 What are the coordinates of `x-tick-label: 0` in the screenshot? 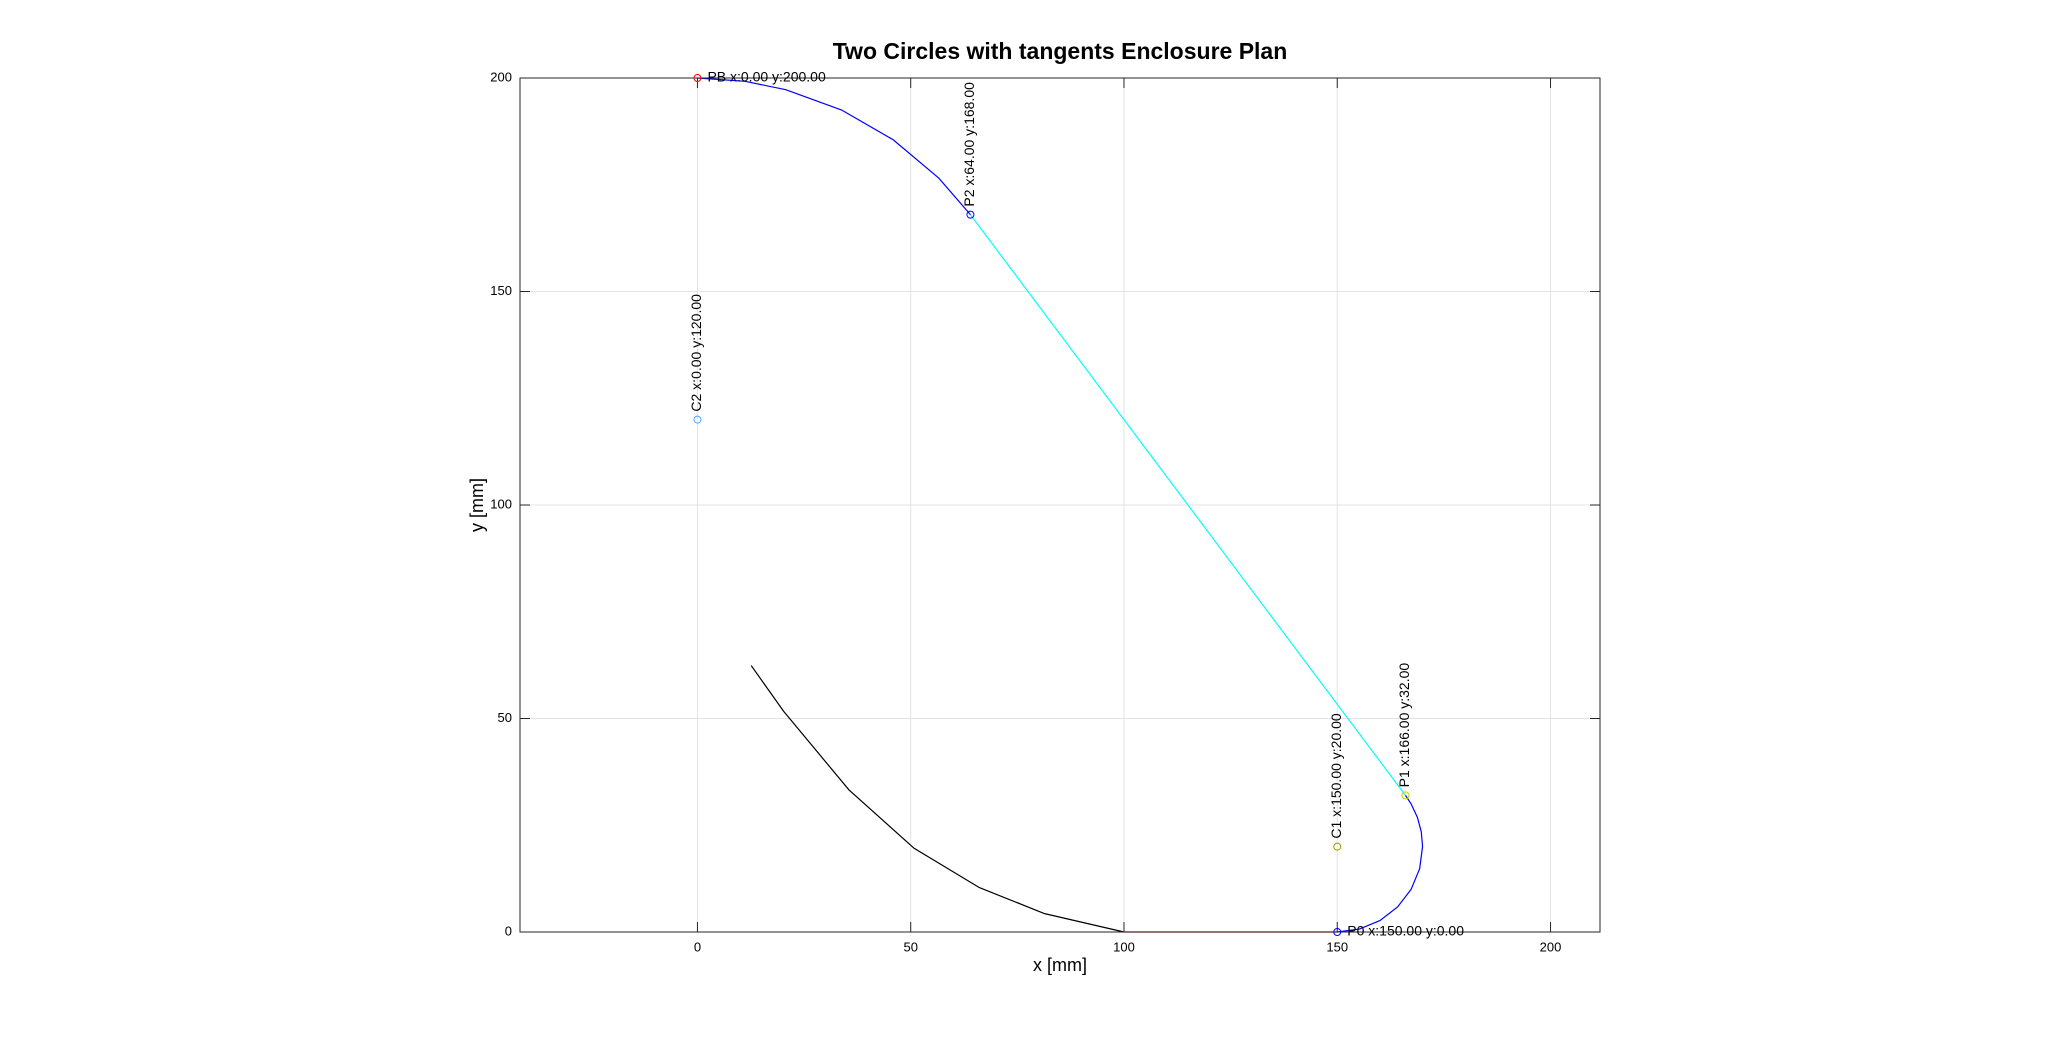 It's located at (697, 946).